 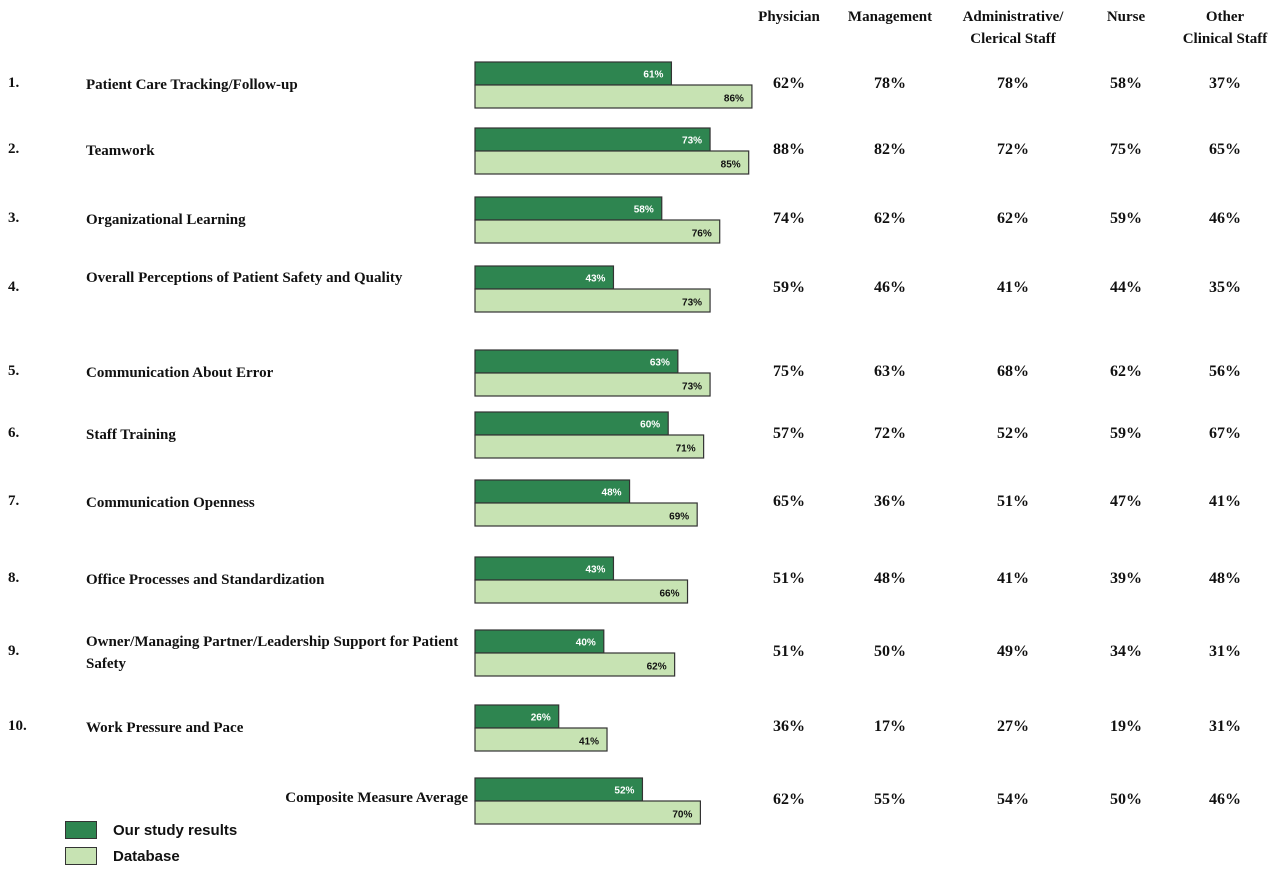 I want to click on row-number: 3., so click(x=14, y=218).